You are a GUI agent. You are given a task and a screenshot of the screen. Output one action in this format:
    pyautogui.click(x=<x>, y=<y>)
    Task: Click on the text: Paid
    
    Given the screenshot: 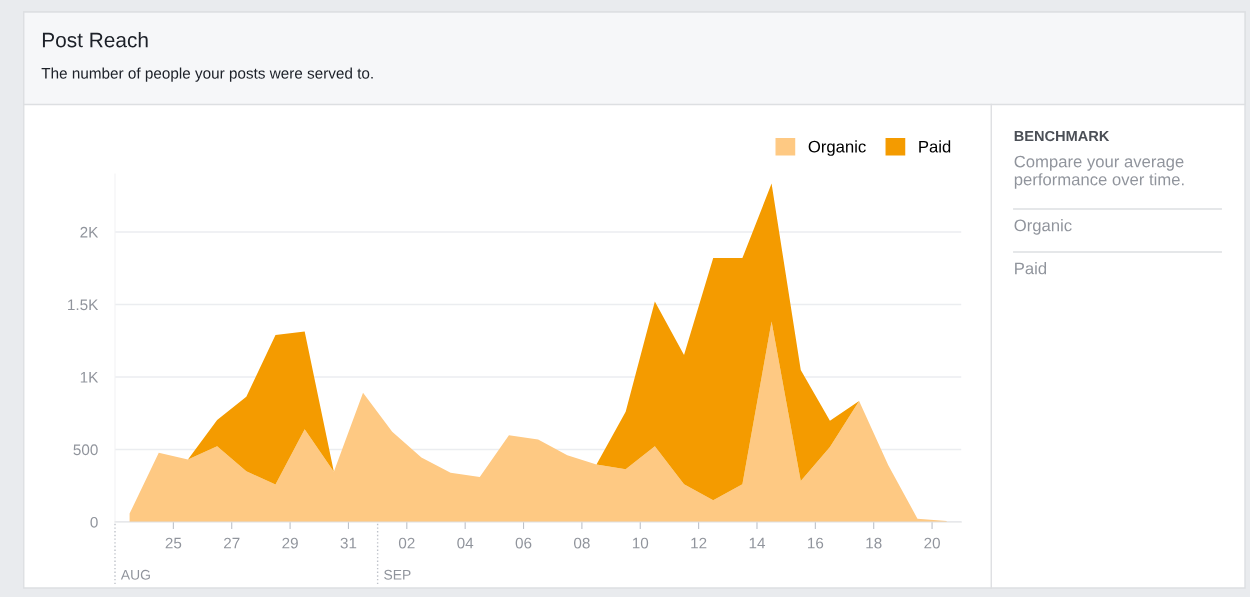 What is the action you would take?
    pyautogui.click(x=1031, y=268)
    